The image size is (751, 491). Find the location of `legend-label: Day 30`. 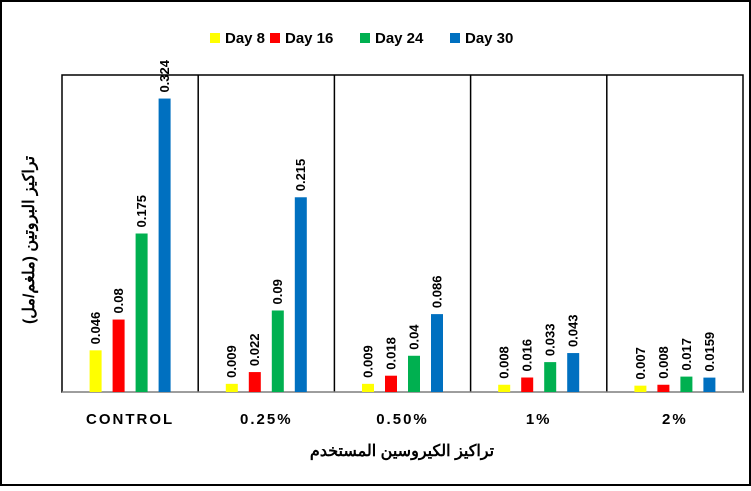

legend-label: Day 30 is located at coordinates (489, 38).